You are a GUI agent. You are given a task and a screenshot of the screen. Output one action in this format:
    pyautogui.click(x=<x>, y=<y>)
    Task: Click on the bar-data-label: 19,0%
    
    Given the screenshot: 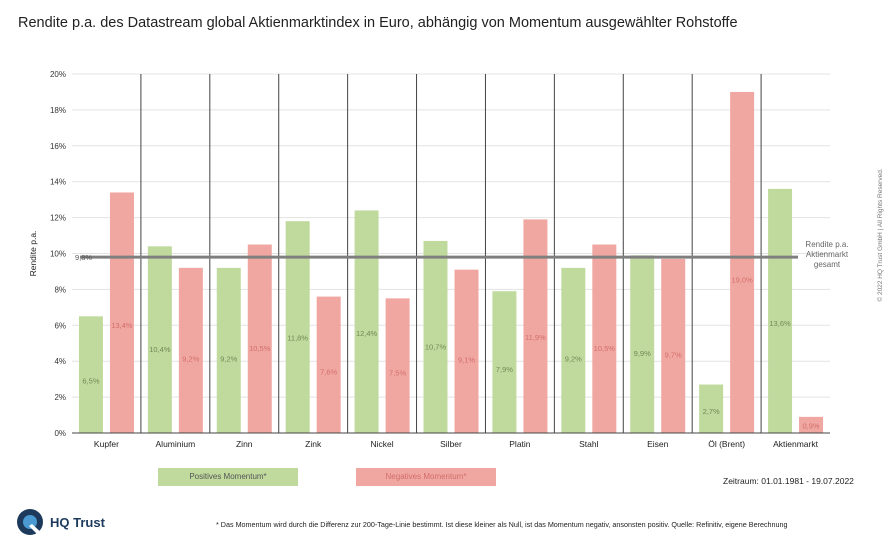 What is the action you would take?
    pyautogui.click(x=742, y=280)
    